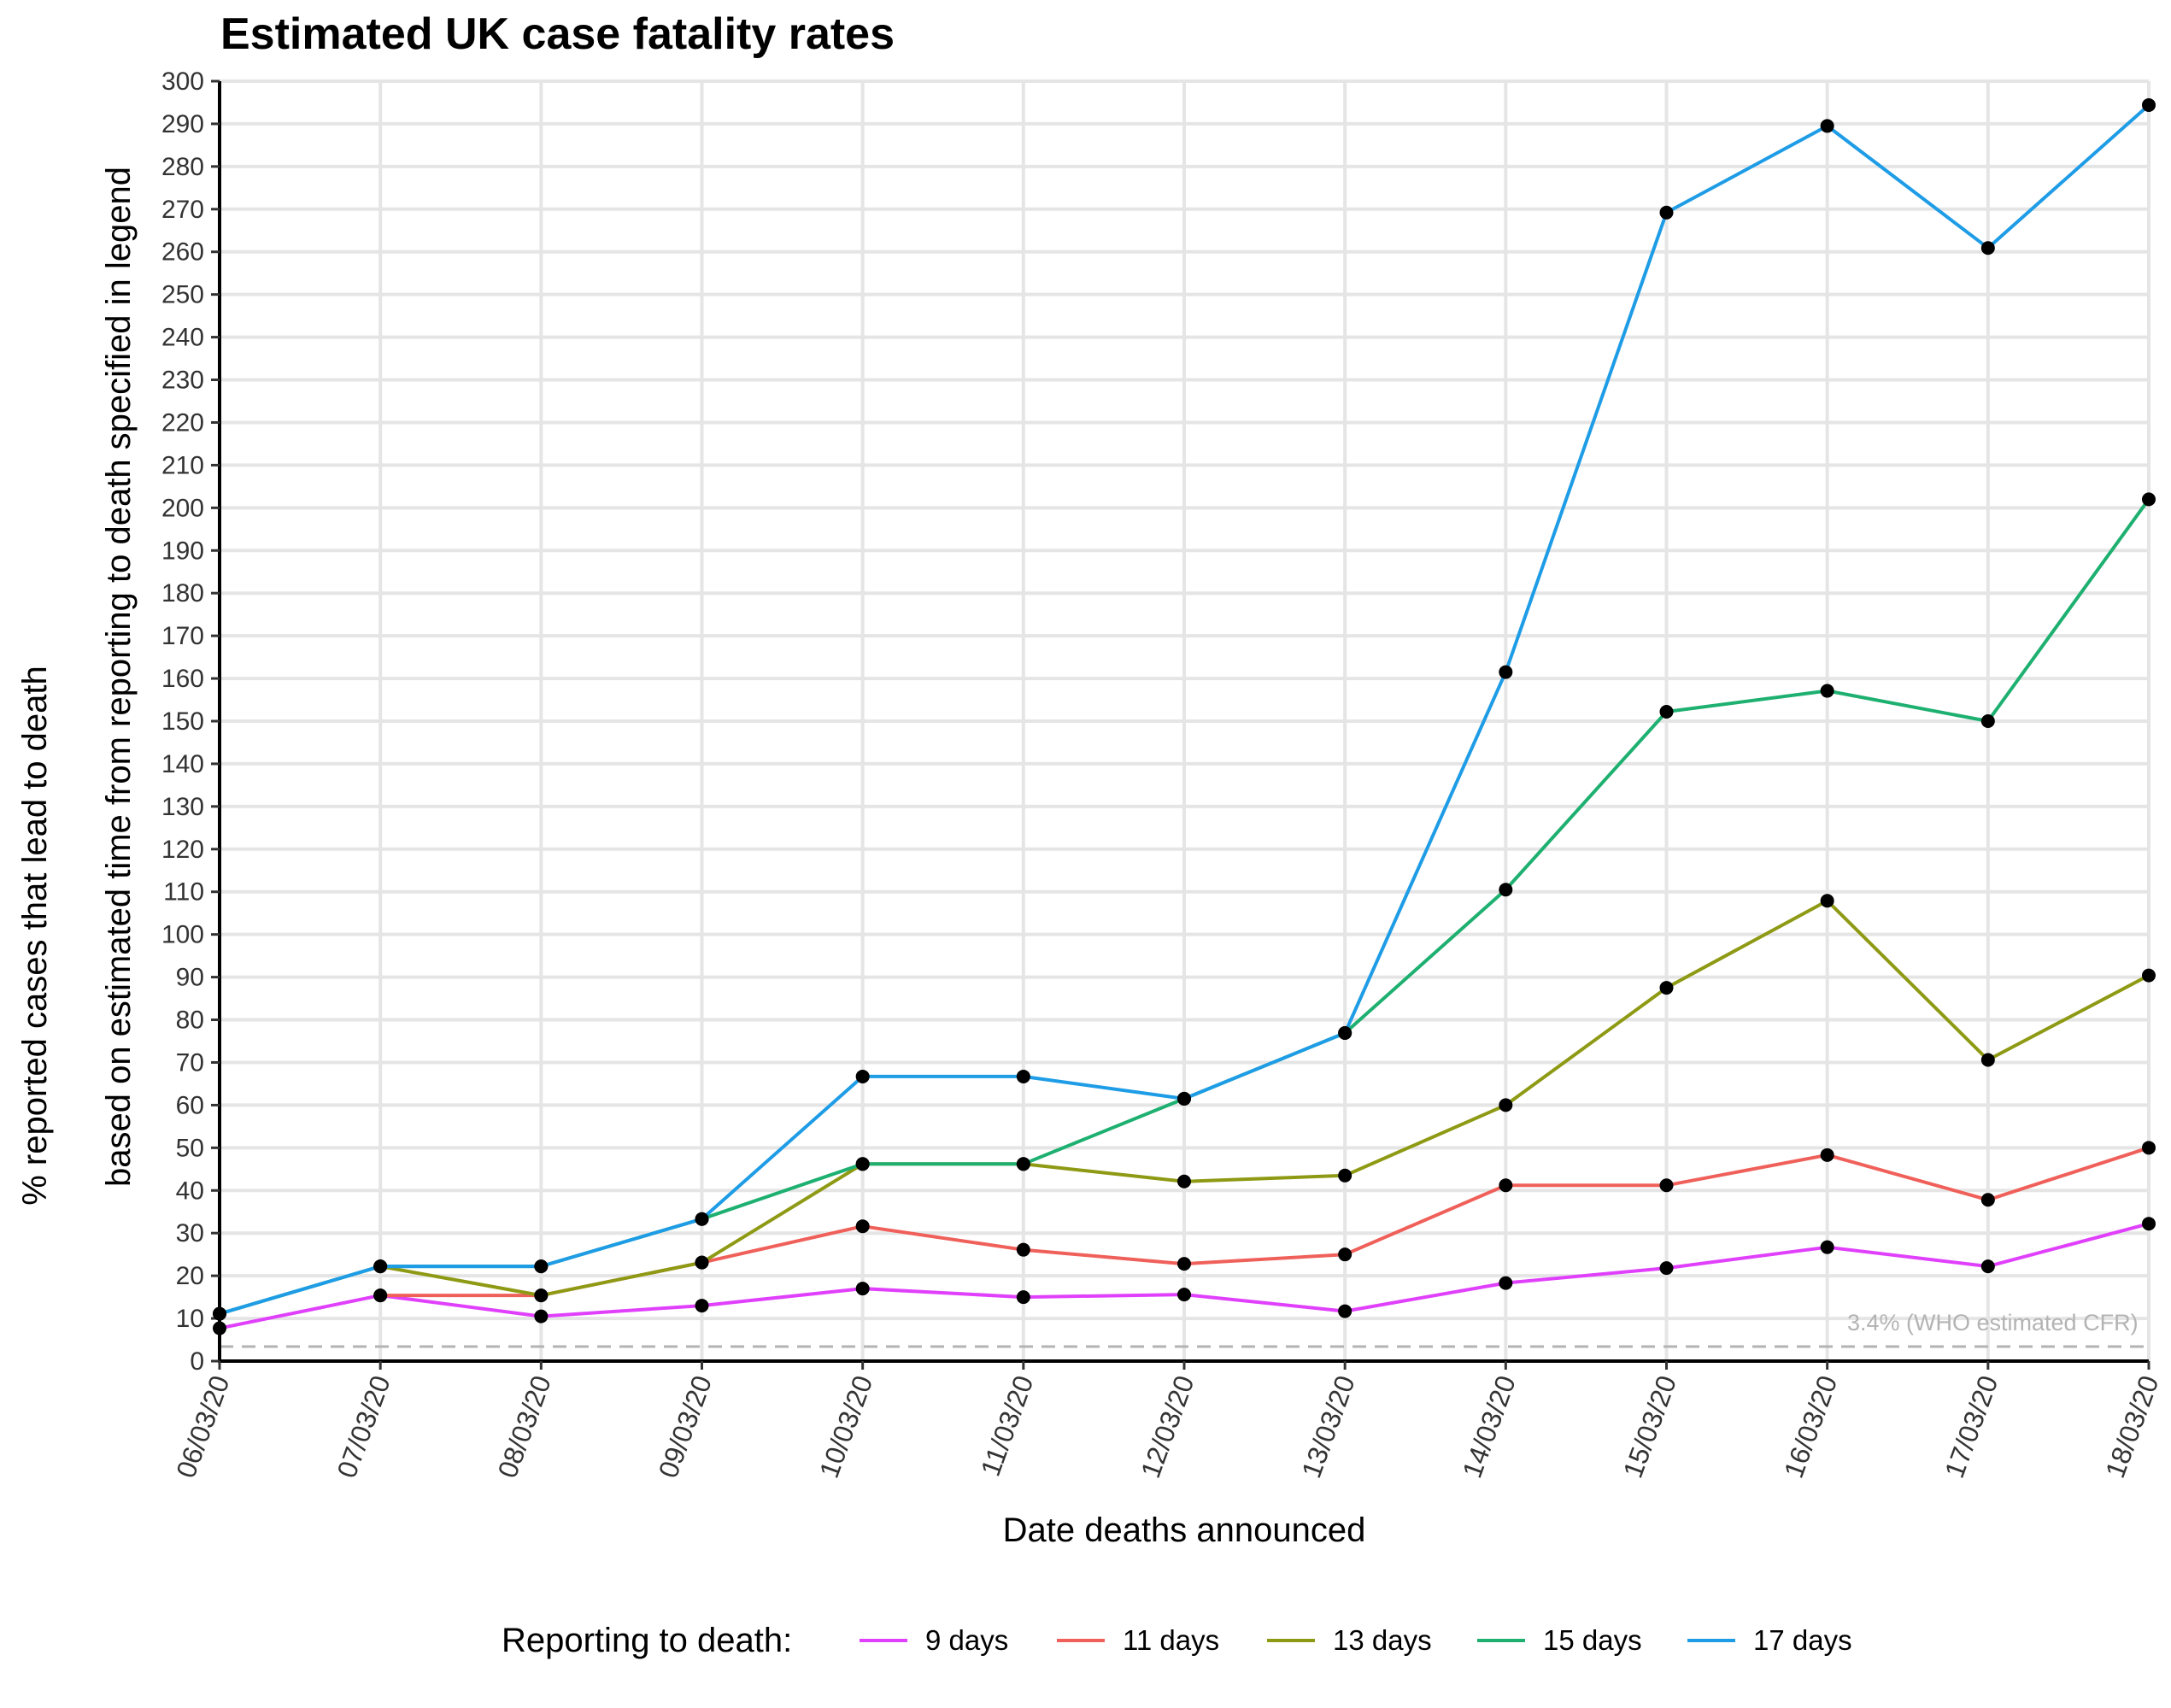 Image resolution: width=2171 pixels, height=1708 pixels. Describe the element at coordinates (183, 593) in the screenshot. I see `y-tick-label: 180` at that location.